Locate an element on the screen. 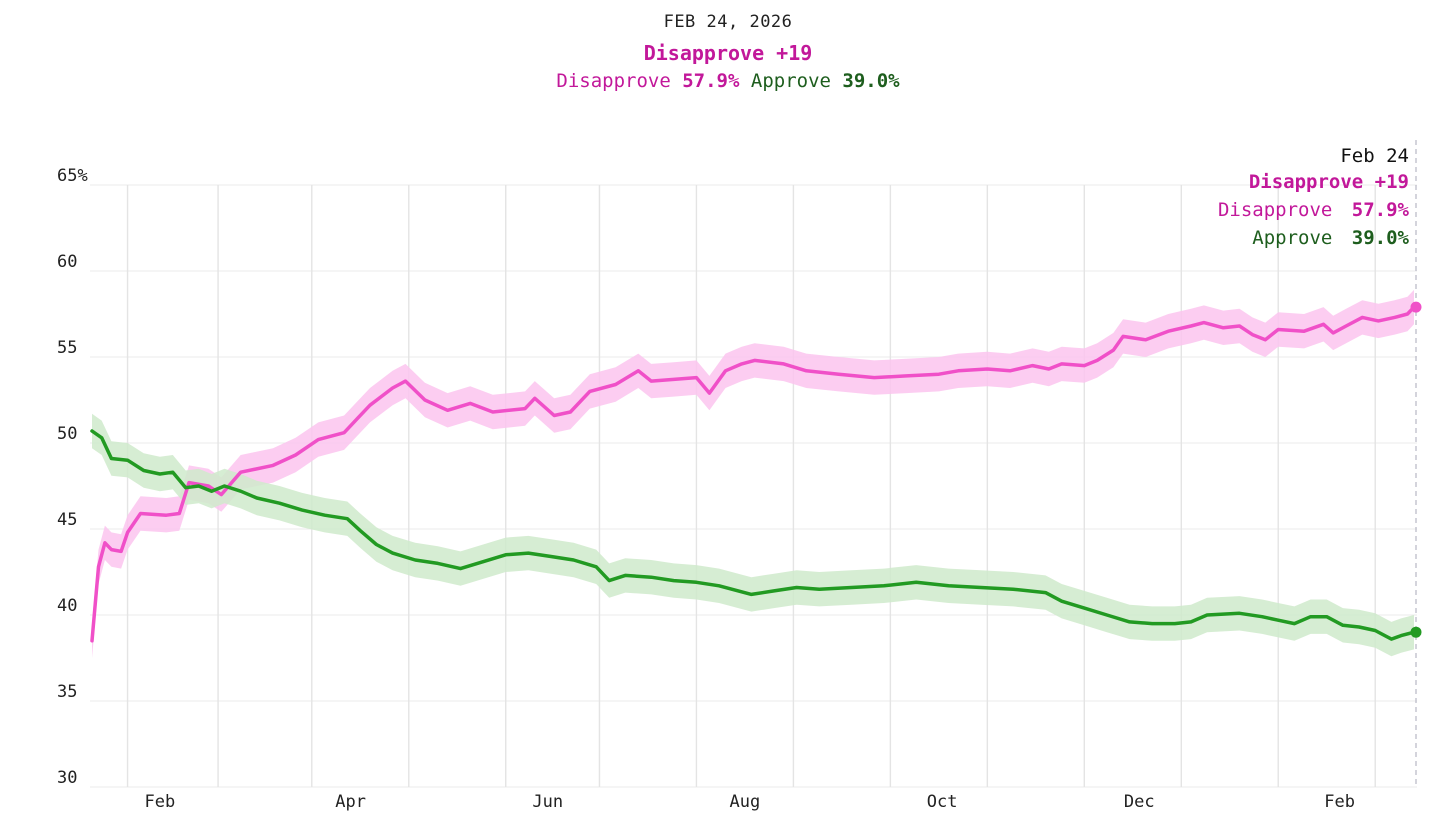 The width and height of the screenshot is (1456, 833). tooltip-approve: Approve 39.0% is located at coordinates (1330, 238).